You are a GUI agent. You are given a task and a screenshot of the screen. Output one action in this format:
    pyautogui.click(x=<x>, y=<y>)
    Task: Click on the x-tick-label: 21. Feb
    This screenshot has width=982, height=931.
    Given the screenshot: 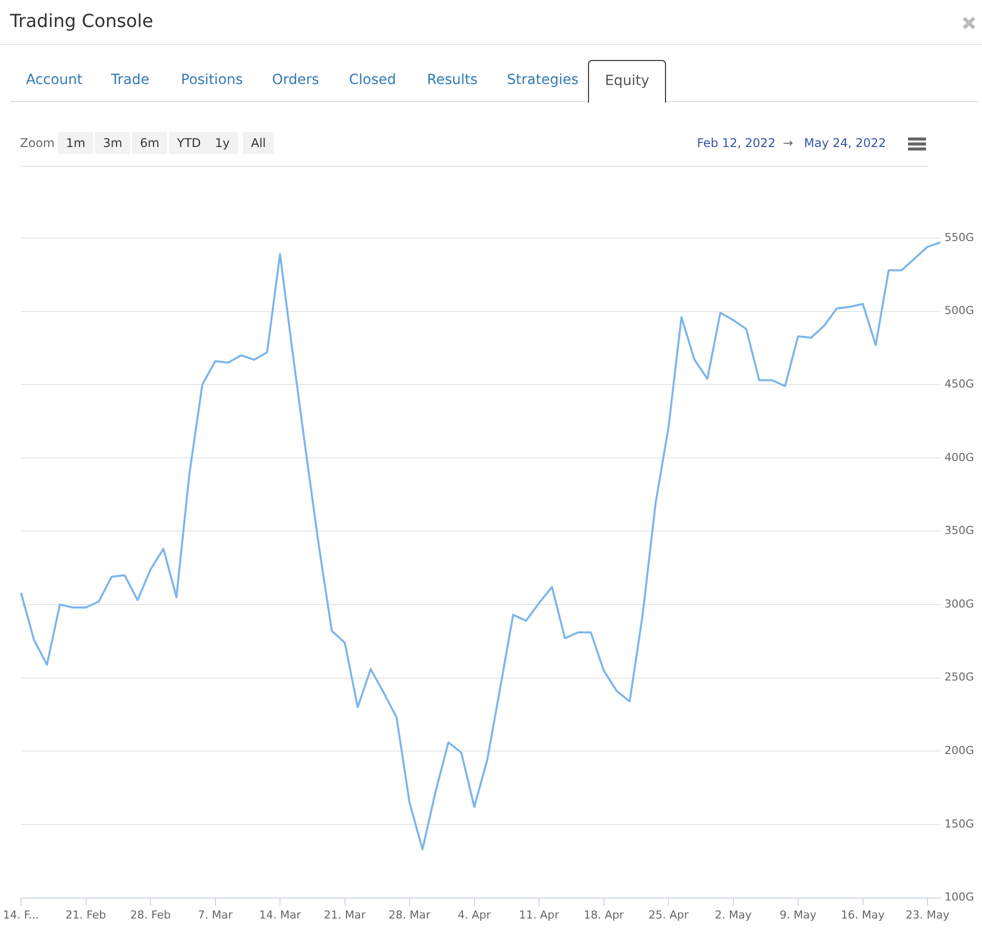 What is the action you would take?
    pyautogui.click(x=86, y=915)
    